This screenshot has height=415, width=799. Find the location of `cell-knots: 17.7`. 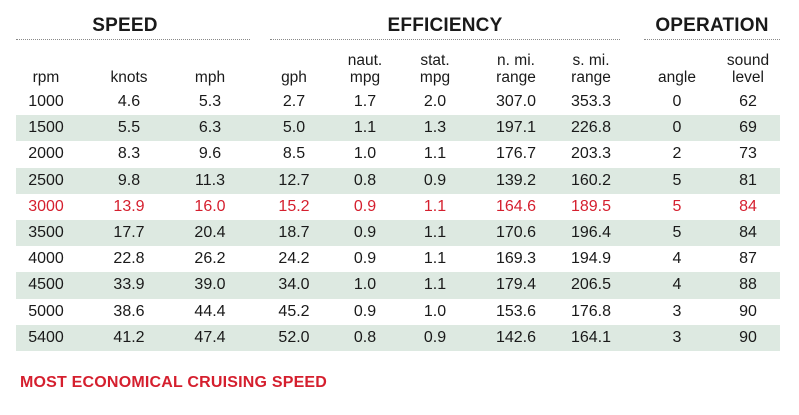

cell-knots: 17.7 is located at coordinates (129, 232).